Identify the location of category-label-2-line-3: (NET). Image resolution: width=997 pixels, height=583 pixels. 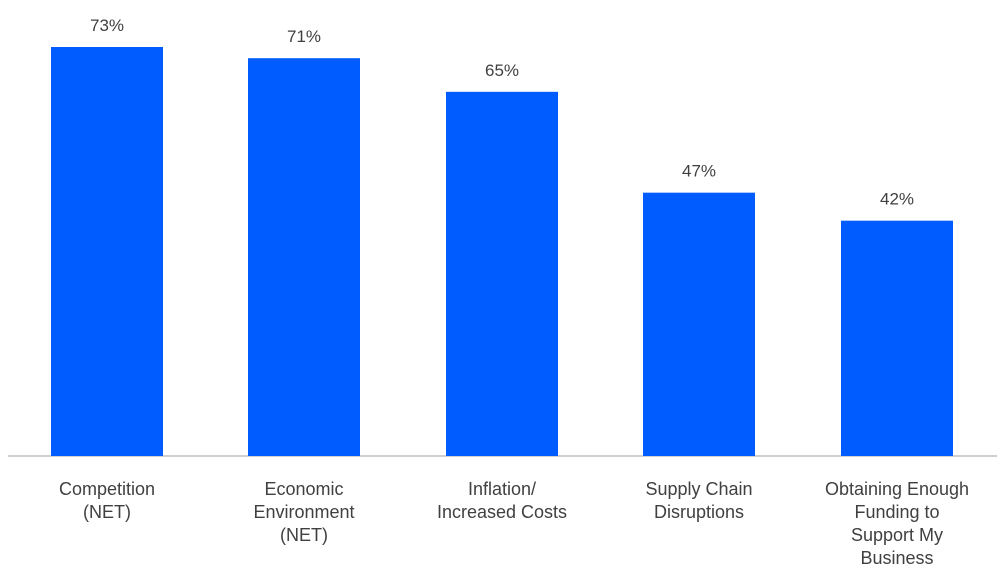
(304, 535).